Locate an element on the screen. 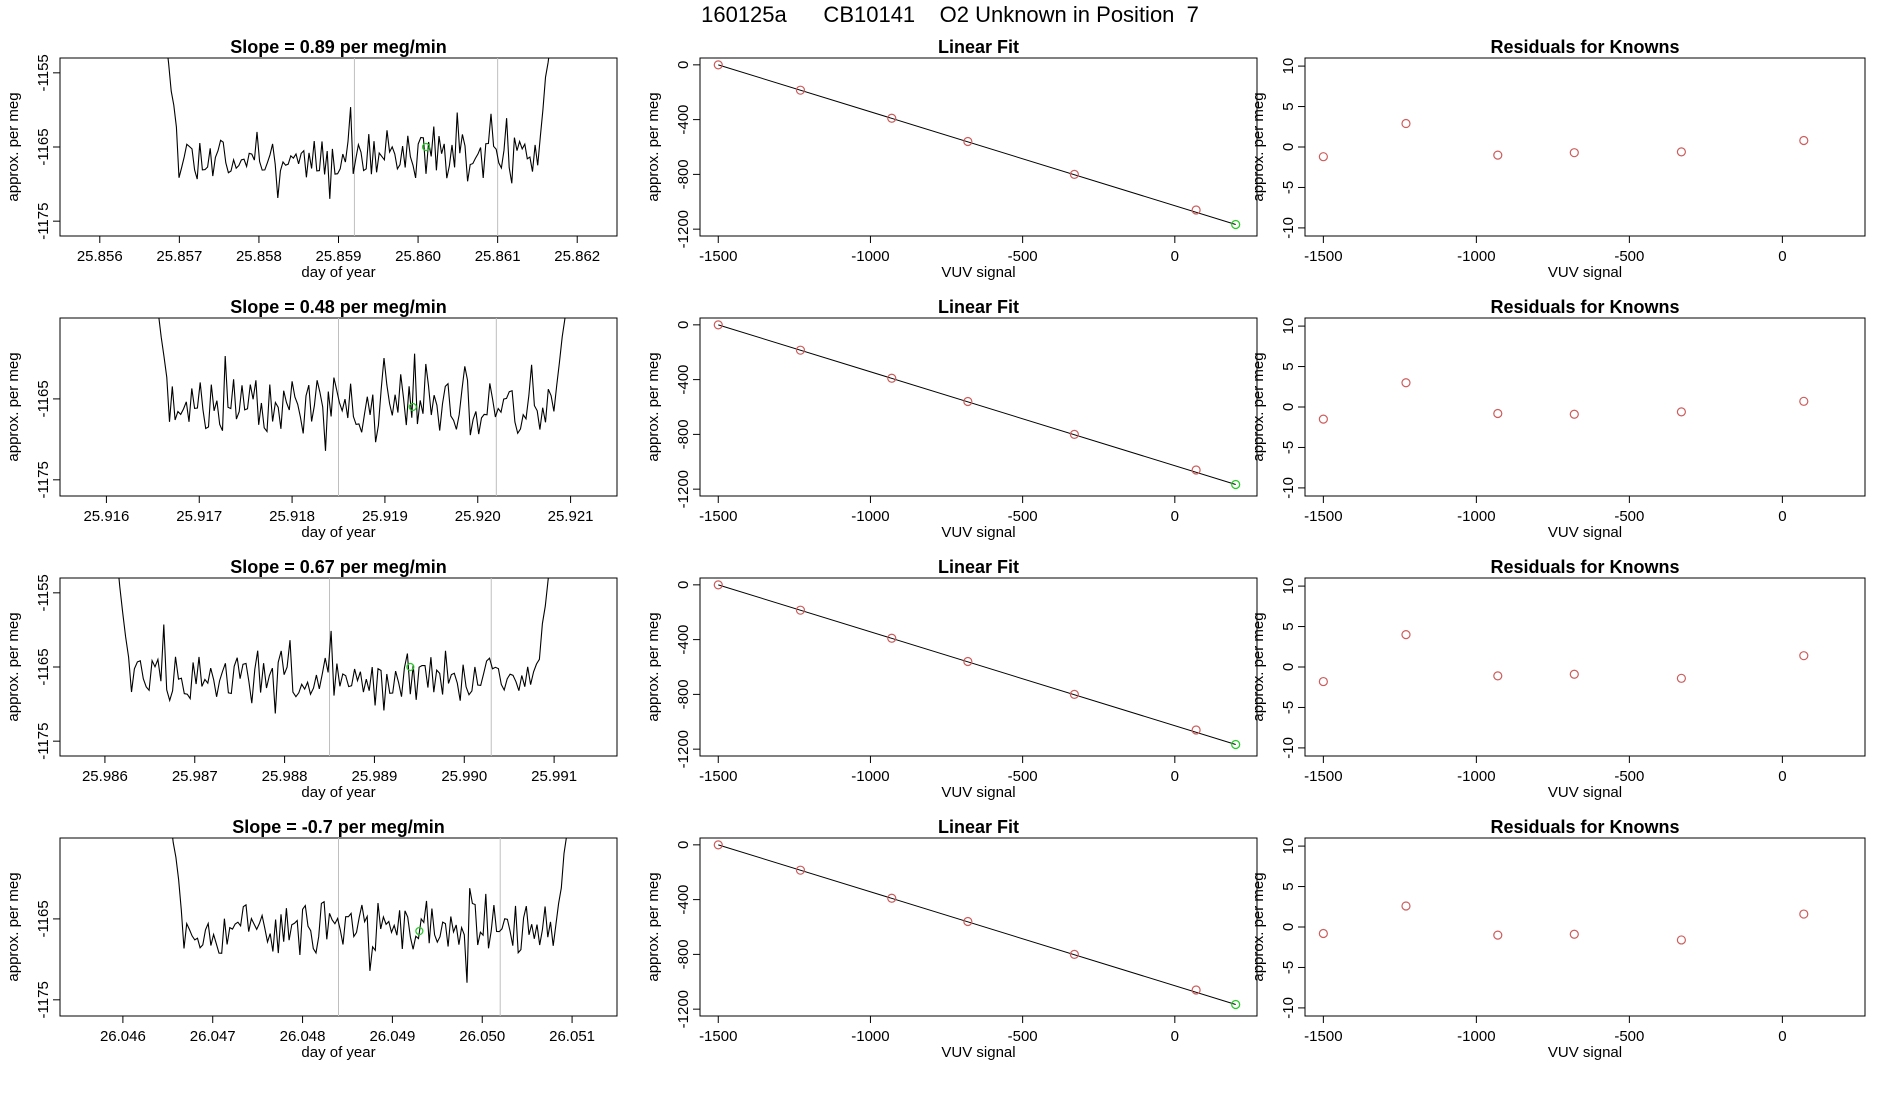 Image resolution: width=1900 pixels, height=1100 pixels. unknown-point is located at coordinates (1236, 744).